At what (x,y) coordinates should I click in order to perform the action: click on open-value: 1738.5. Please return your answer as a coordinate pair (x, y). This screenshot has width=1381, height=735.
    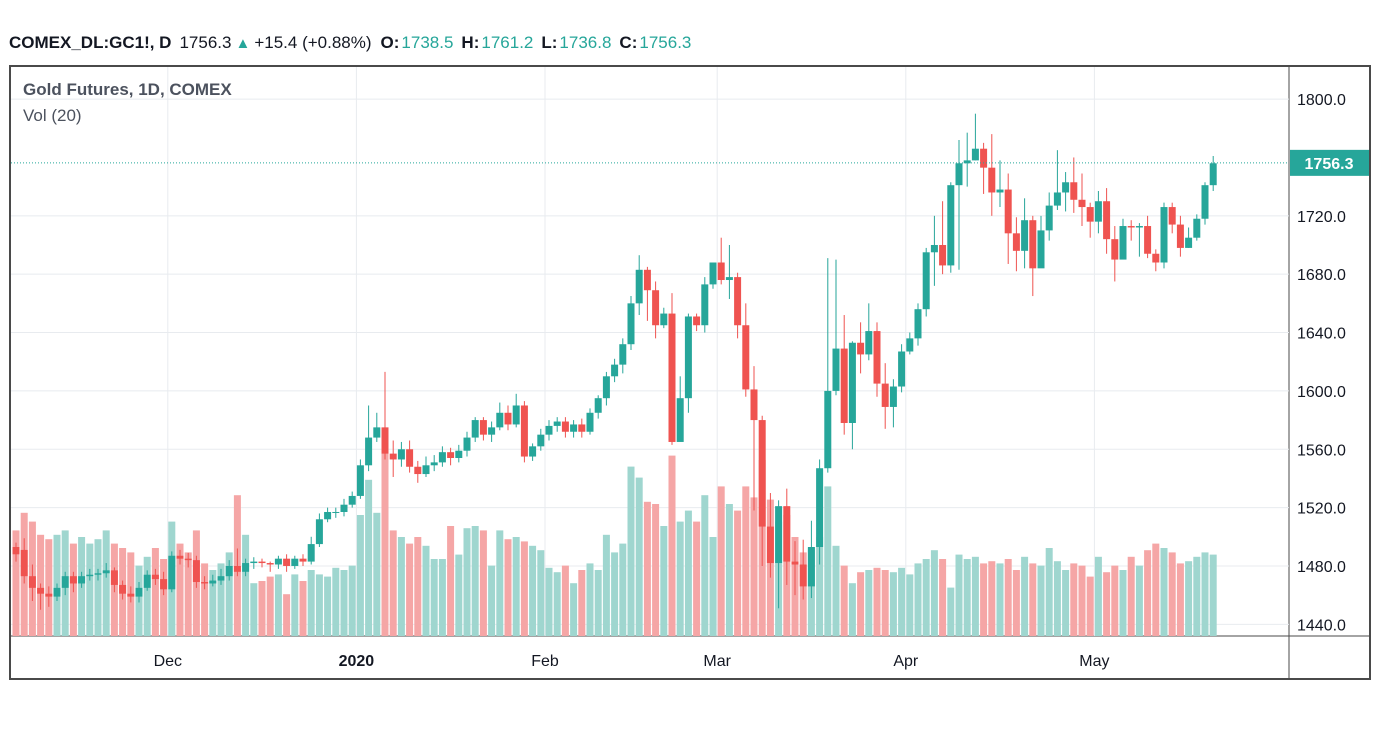
    Looking at the image, I should click on (427, 42).